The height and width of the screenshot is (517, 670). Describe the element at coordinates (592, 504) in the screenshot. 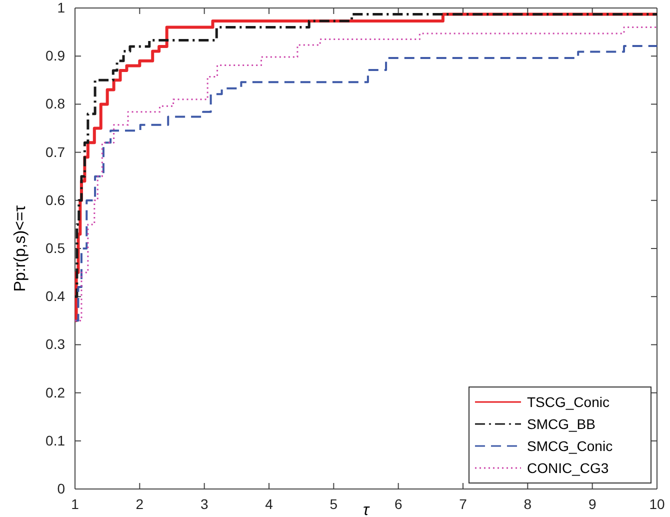

I see `x-tick-label: 9` at that location.